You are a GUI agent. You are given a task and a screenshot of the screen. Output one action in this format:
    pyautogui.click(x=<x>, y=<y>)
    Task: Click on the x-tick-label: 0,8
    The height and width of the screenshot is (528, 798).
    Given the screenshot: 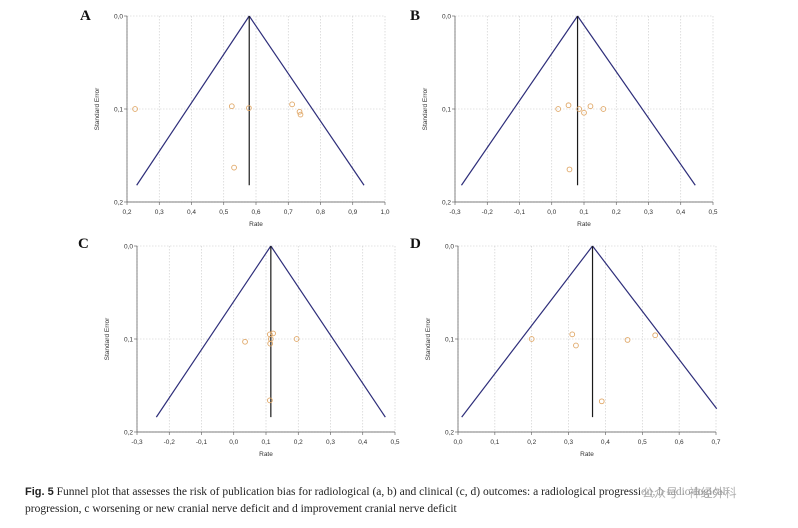 What is the action you would take?
    pyautogui.click(x=320, y=212)
    